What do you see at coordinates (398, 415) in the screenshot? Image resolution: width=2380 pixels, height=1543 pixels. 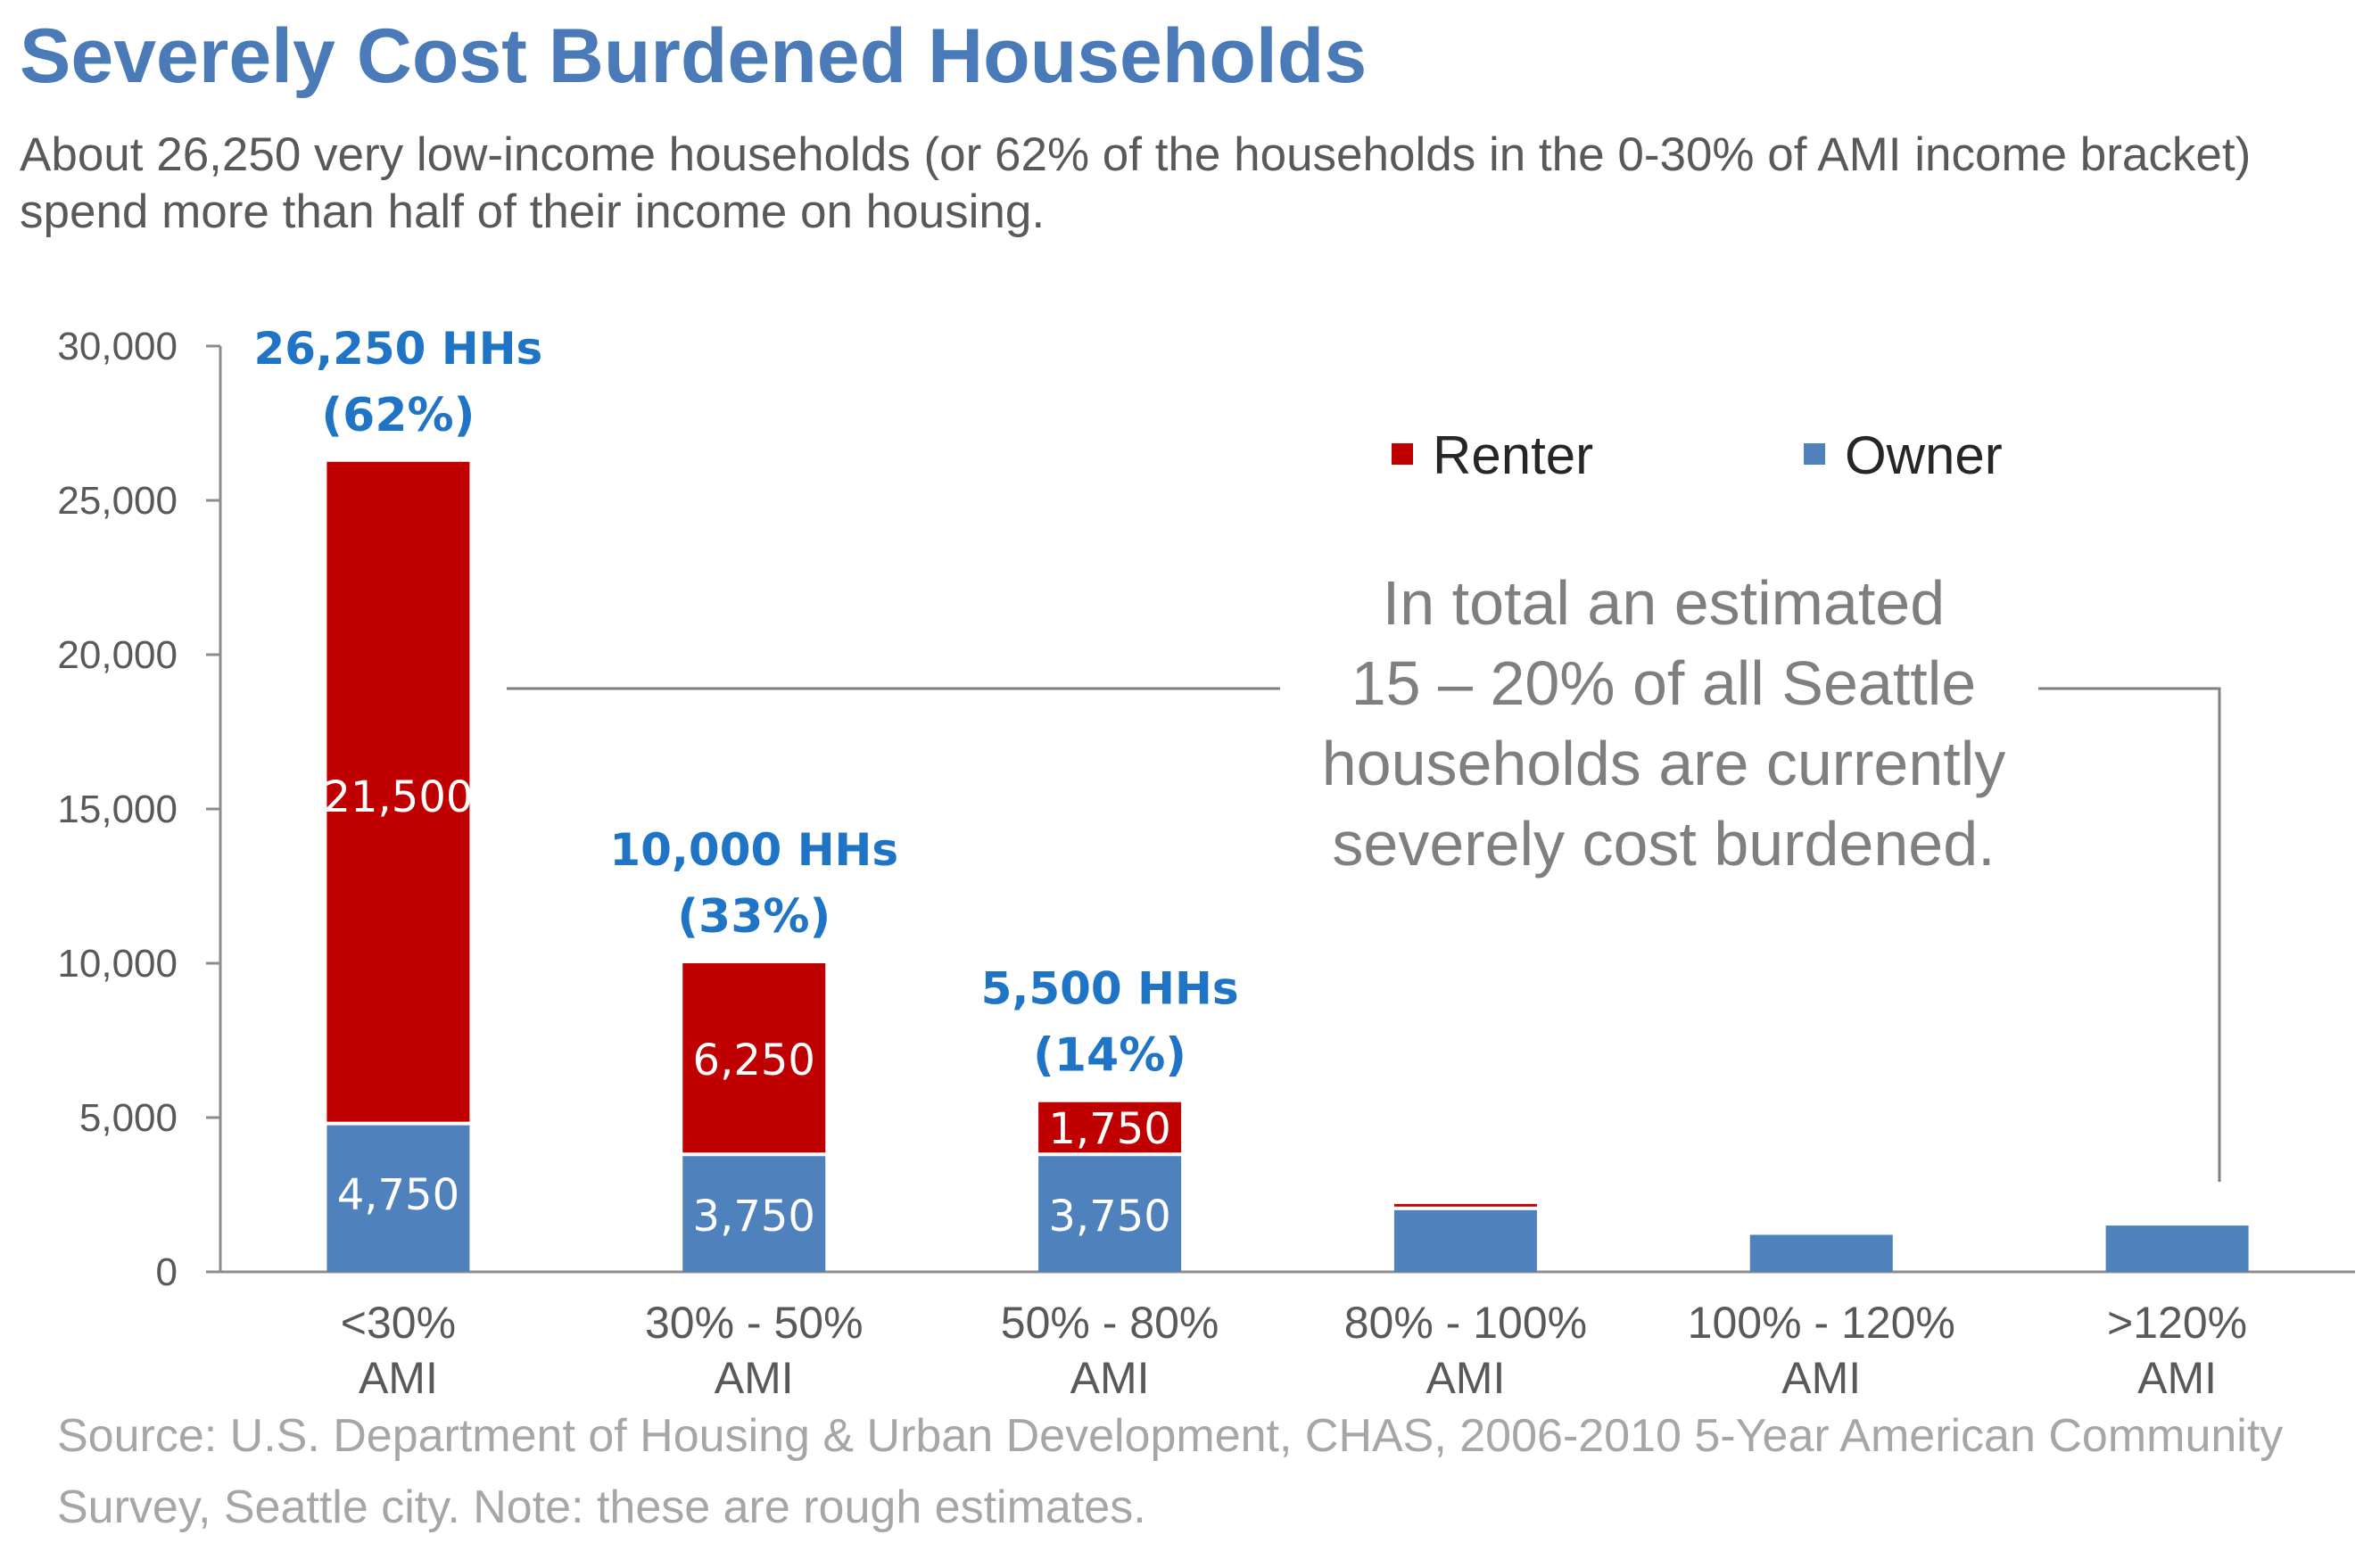 I see `annotation-percent-0: (62%)` at bounding box center [398, 415].